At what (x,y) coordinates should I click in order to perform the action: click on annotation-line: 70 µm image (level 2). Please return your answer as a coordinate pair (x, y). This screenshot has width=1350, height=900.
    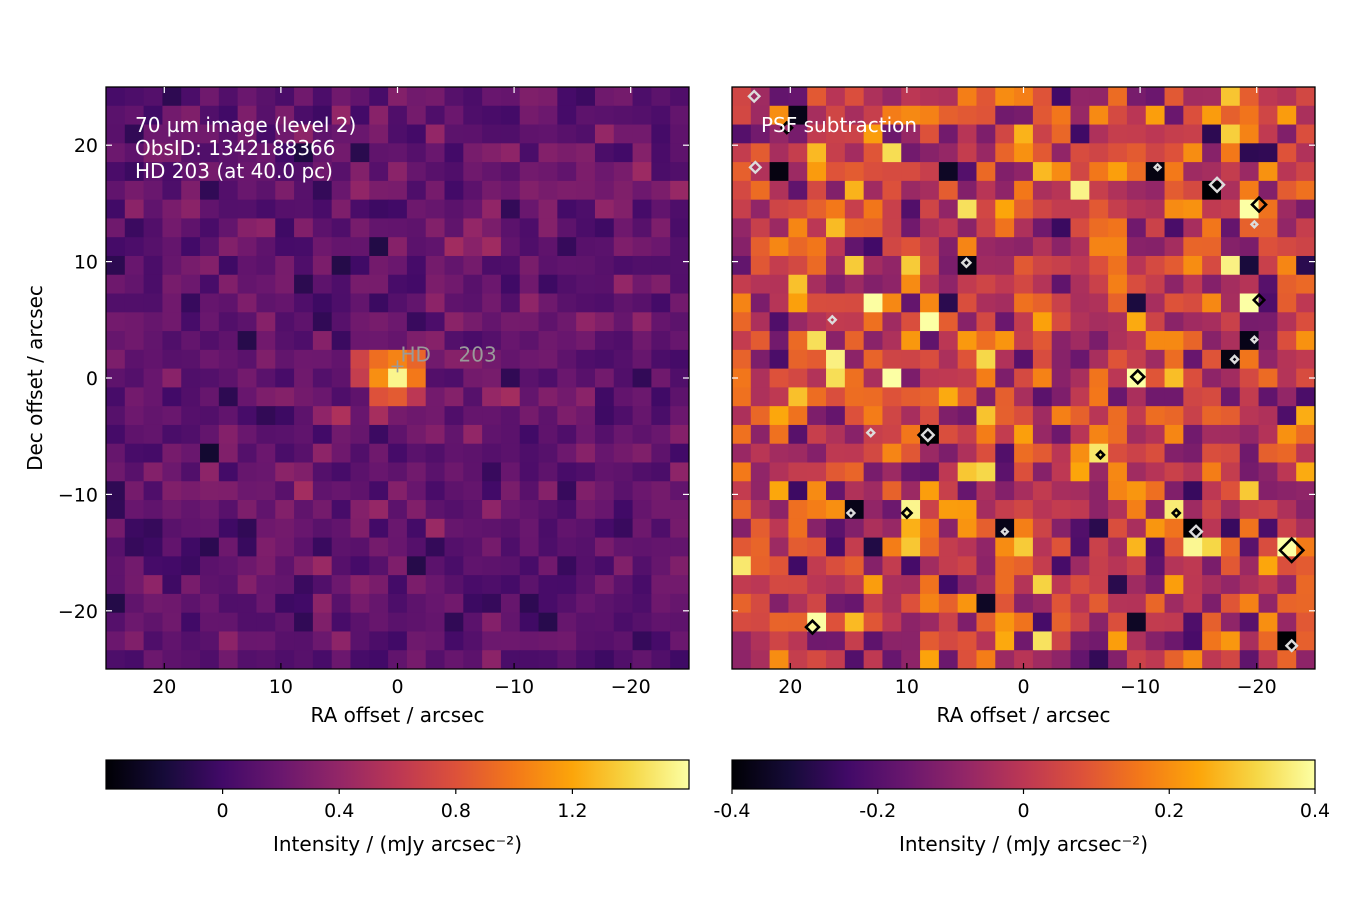
    Looking at the image, I should click on (245, 125).